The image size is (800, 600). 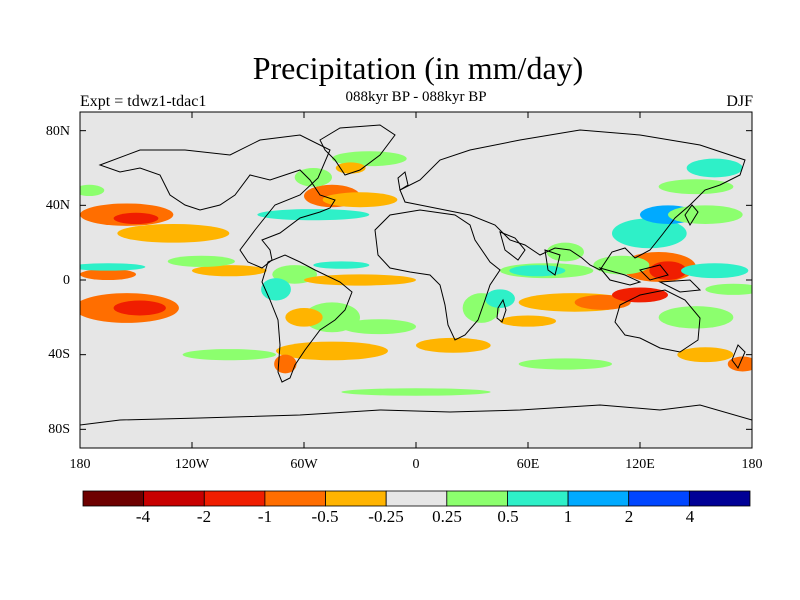 What do you see at coordinates (66, 280) in the screenshot?
I see `lat-tick-0: 0` at bounding box center [66, 280].